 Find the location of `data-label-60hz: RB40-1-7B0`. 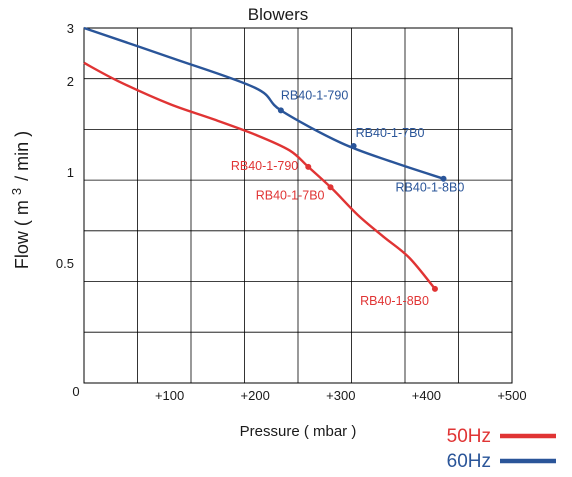

data-label-60hz: RB40-1-7B0 is located at coordinates (390, 133).